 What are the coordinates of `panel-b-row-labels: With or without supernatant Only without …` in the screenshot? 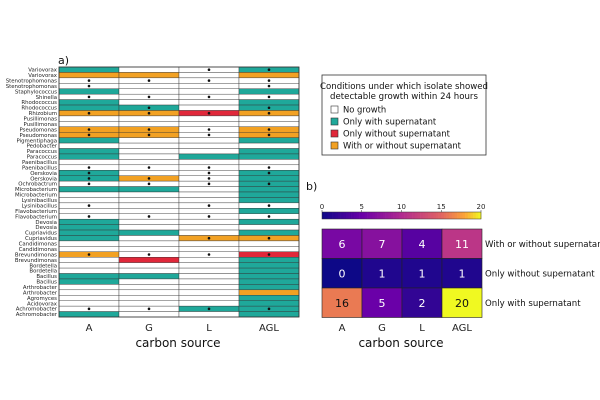 It's located at (542, 274).